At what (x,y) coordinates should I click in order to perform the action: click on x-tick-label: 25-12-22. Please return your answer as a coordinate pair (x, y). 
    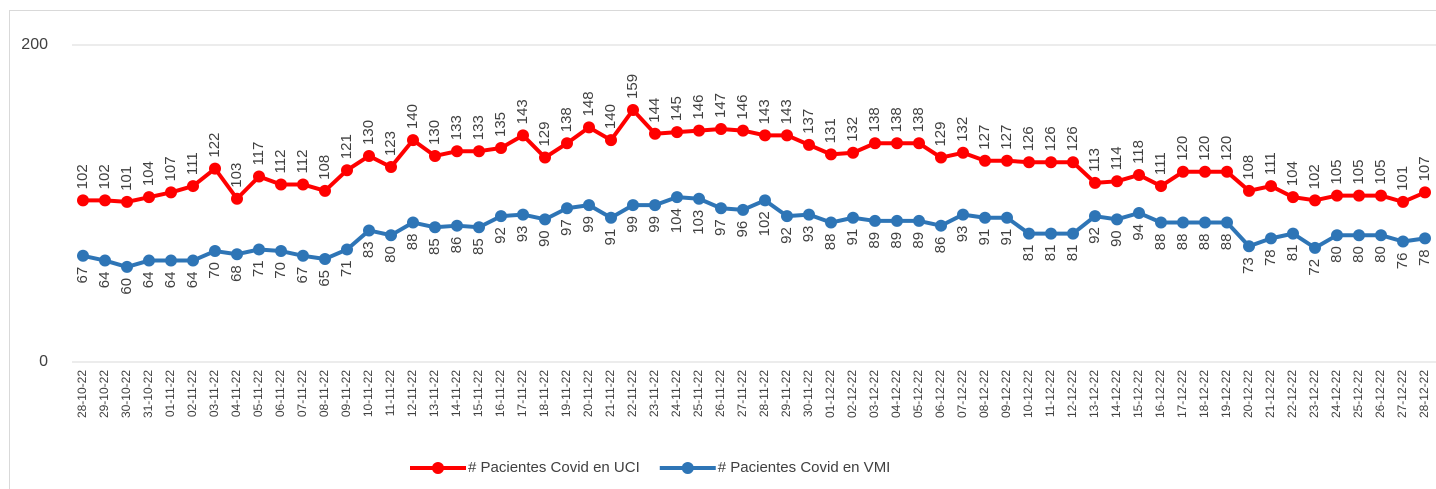
    Looking at the image, I should click on (1358, 394).